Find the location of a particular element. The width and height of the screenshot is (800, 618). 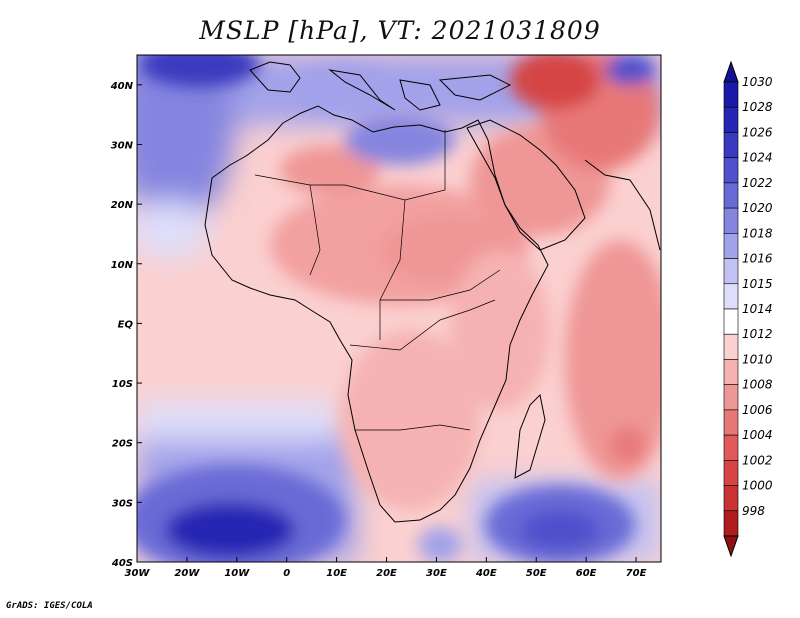

lat-tick-label: 10S is located at coordinates (122, 384).